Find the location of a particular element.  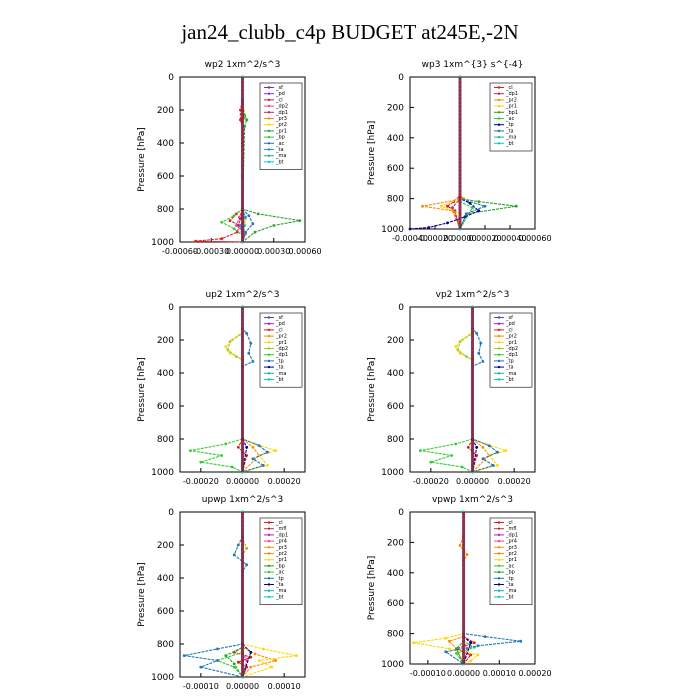

legend-entry: _pr2 is located at coordinates (281, 125).